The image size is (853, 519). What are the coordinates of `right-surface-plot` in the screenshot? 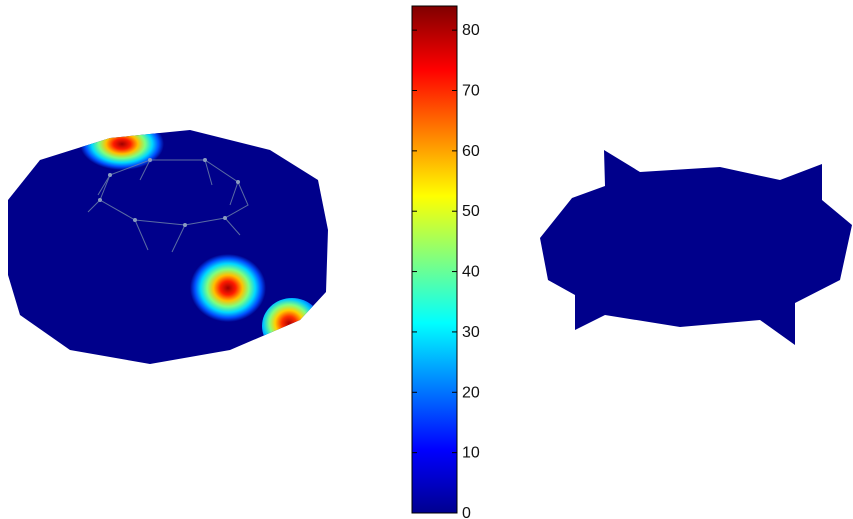 It's located at (696, 247).